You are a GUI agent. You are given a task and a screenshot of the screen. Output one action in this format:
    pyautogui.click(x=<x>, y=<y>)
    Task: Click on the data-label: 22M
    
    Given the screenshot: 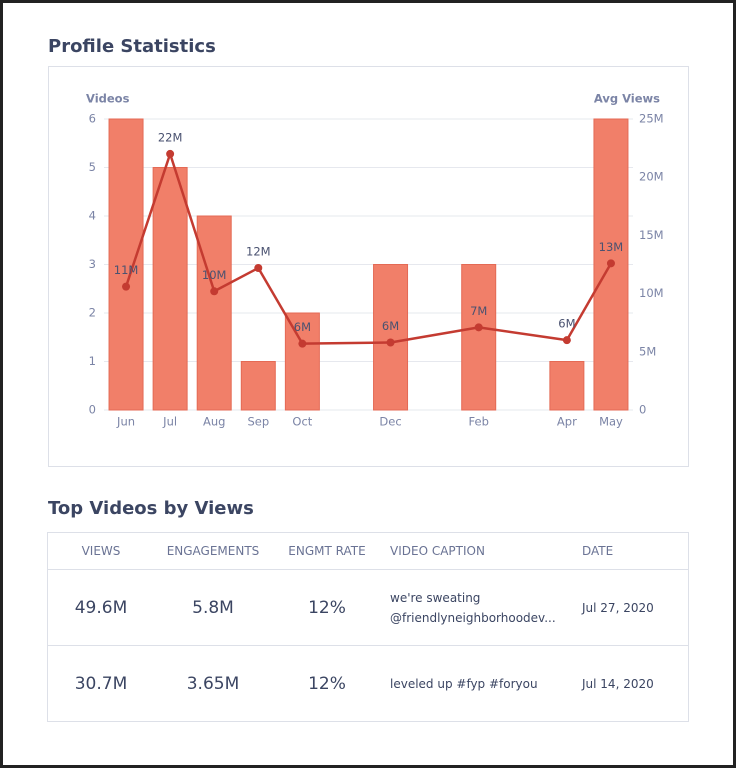 What is the action you would take?
    pyautogui.click(x=170, y=137)
    